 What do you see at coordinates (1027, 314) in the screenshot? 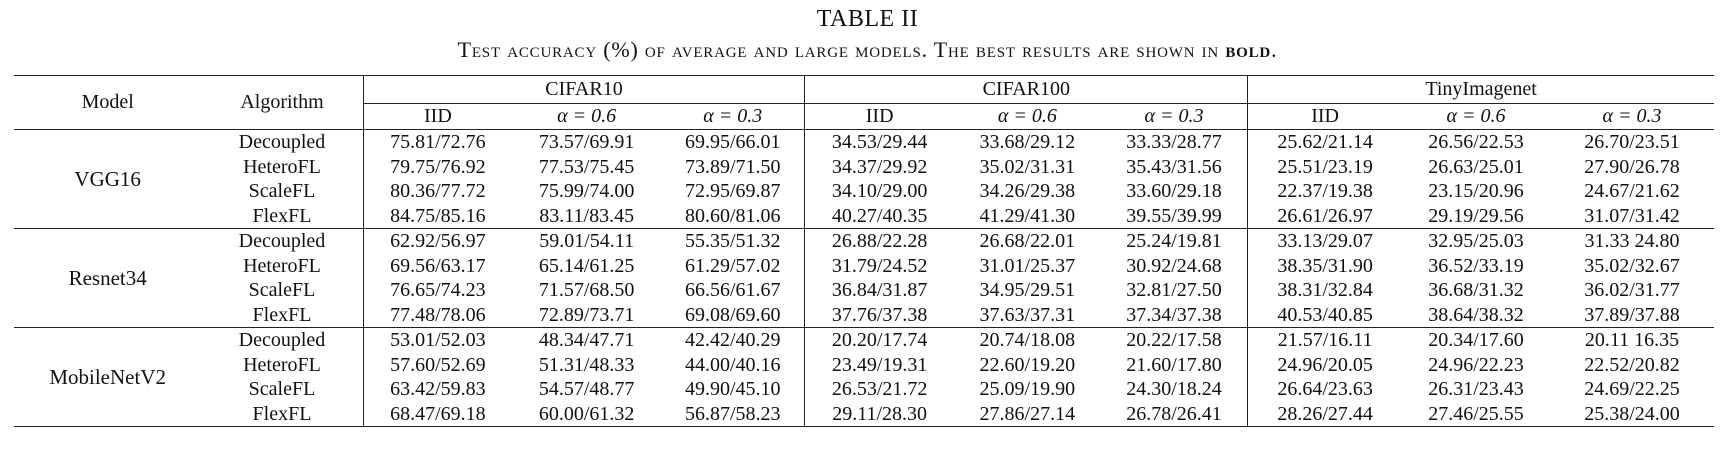
I see `accuracy-cell: 37.63/37.31` at bounding box center [1027, 314].